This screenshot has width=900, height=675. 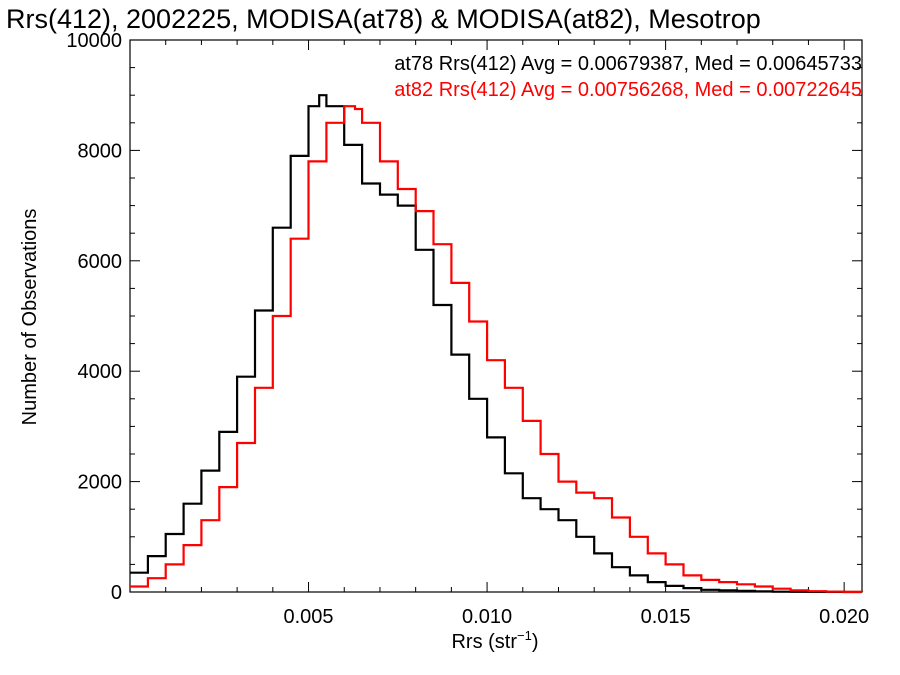 What do you see at coordinates (487, 617) in the screenshot?
I see `x-tick-label: 0.010` at bounding box center [487, 617].